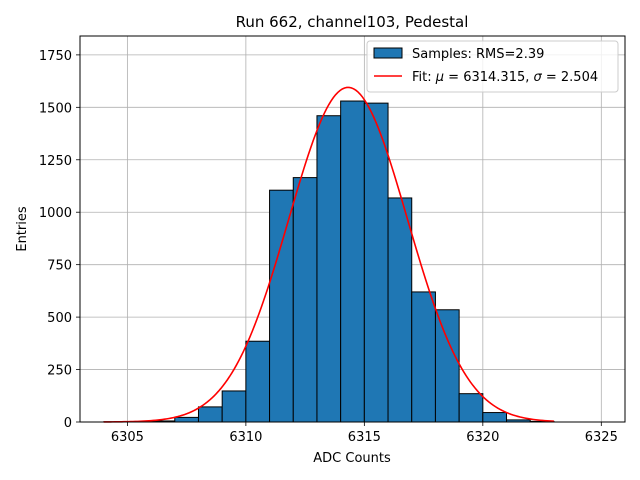 The width and height of the screenshot is (640, 480). I want to click on x-tick-label: 6320, so click(482, 437).